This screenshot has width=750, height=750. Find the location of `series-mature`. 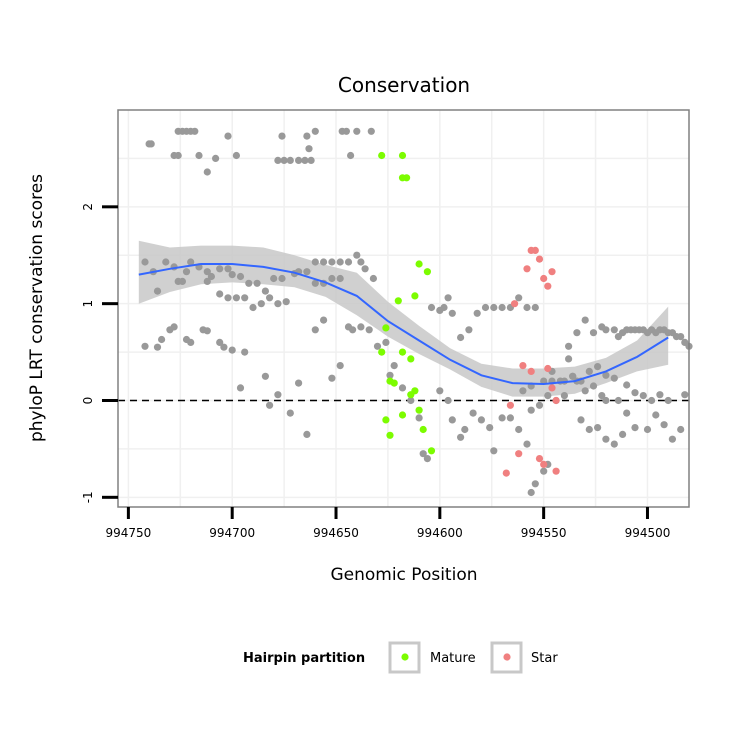

series-mature is located at coordinates (407, 303).